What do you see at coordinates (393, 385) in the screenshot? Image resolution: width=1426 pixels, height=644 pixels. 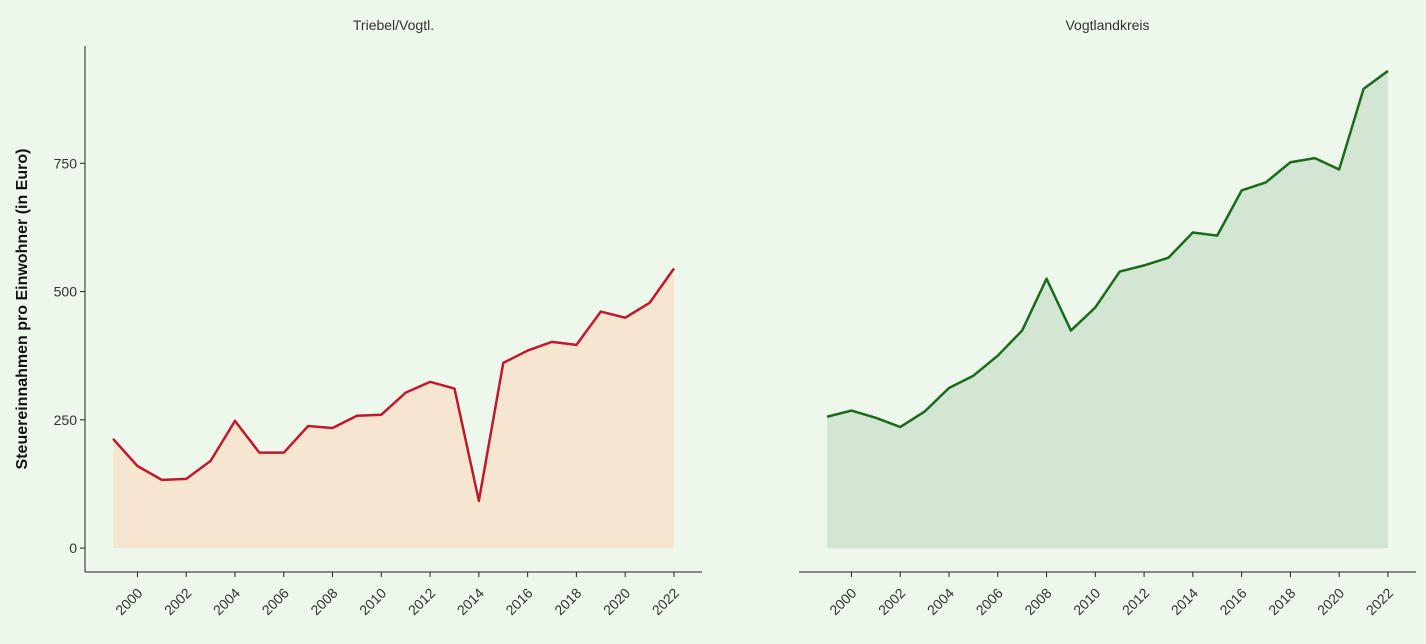 I see `line` at bounding box center [393, 385].